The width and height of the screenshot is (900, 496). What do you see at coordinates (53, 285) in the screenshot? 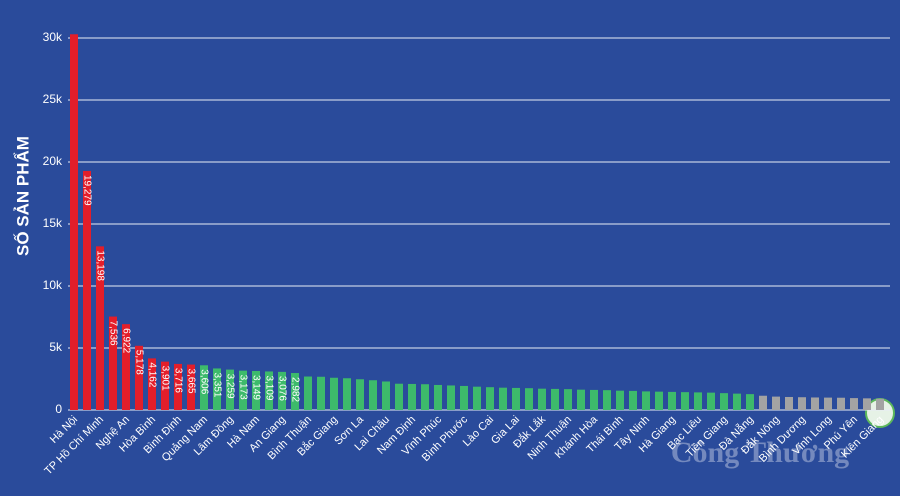
I see `y-tick-label: 10k` at bounding box center [53, 285].